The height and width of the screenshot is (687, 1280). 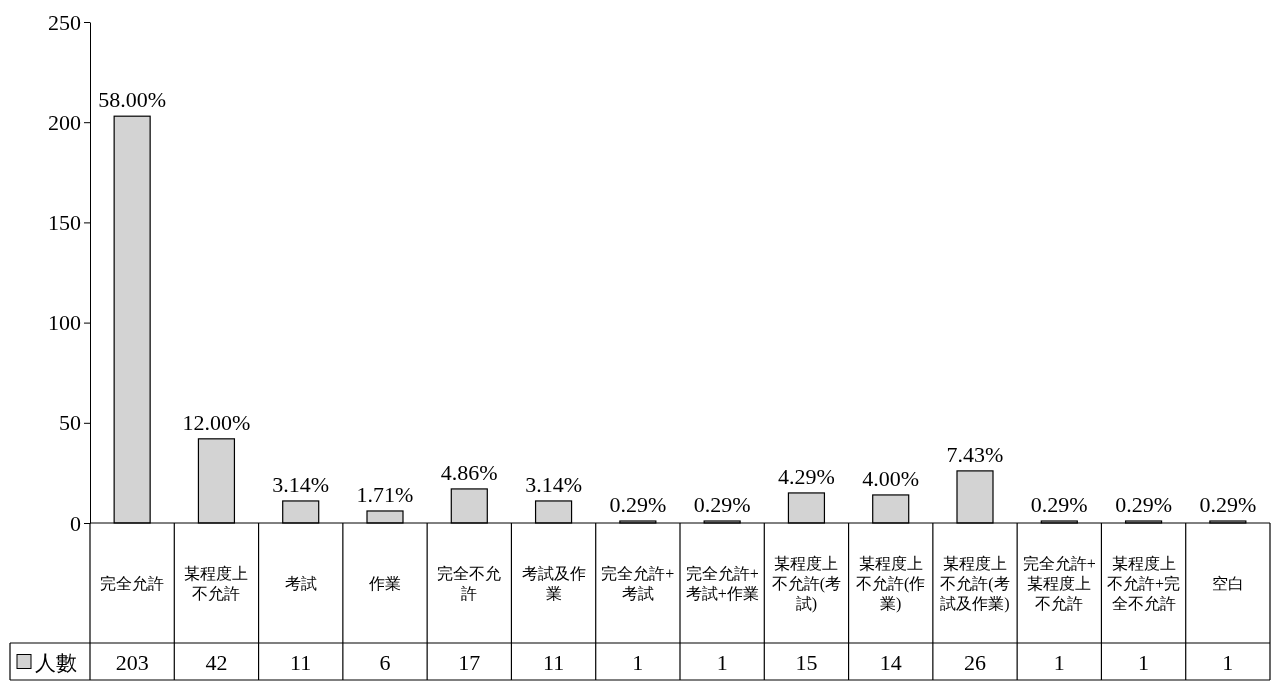 I want to click on data-label: 26, so click(x=975, y=662).